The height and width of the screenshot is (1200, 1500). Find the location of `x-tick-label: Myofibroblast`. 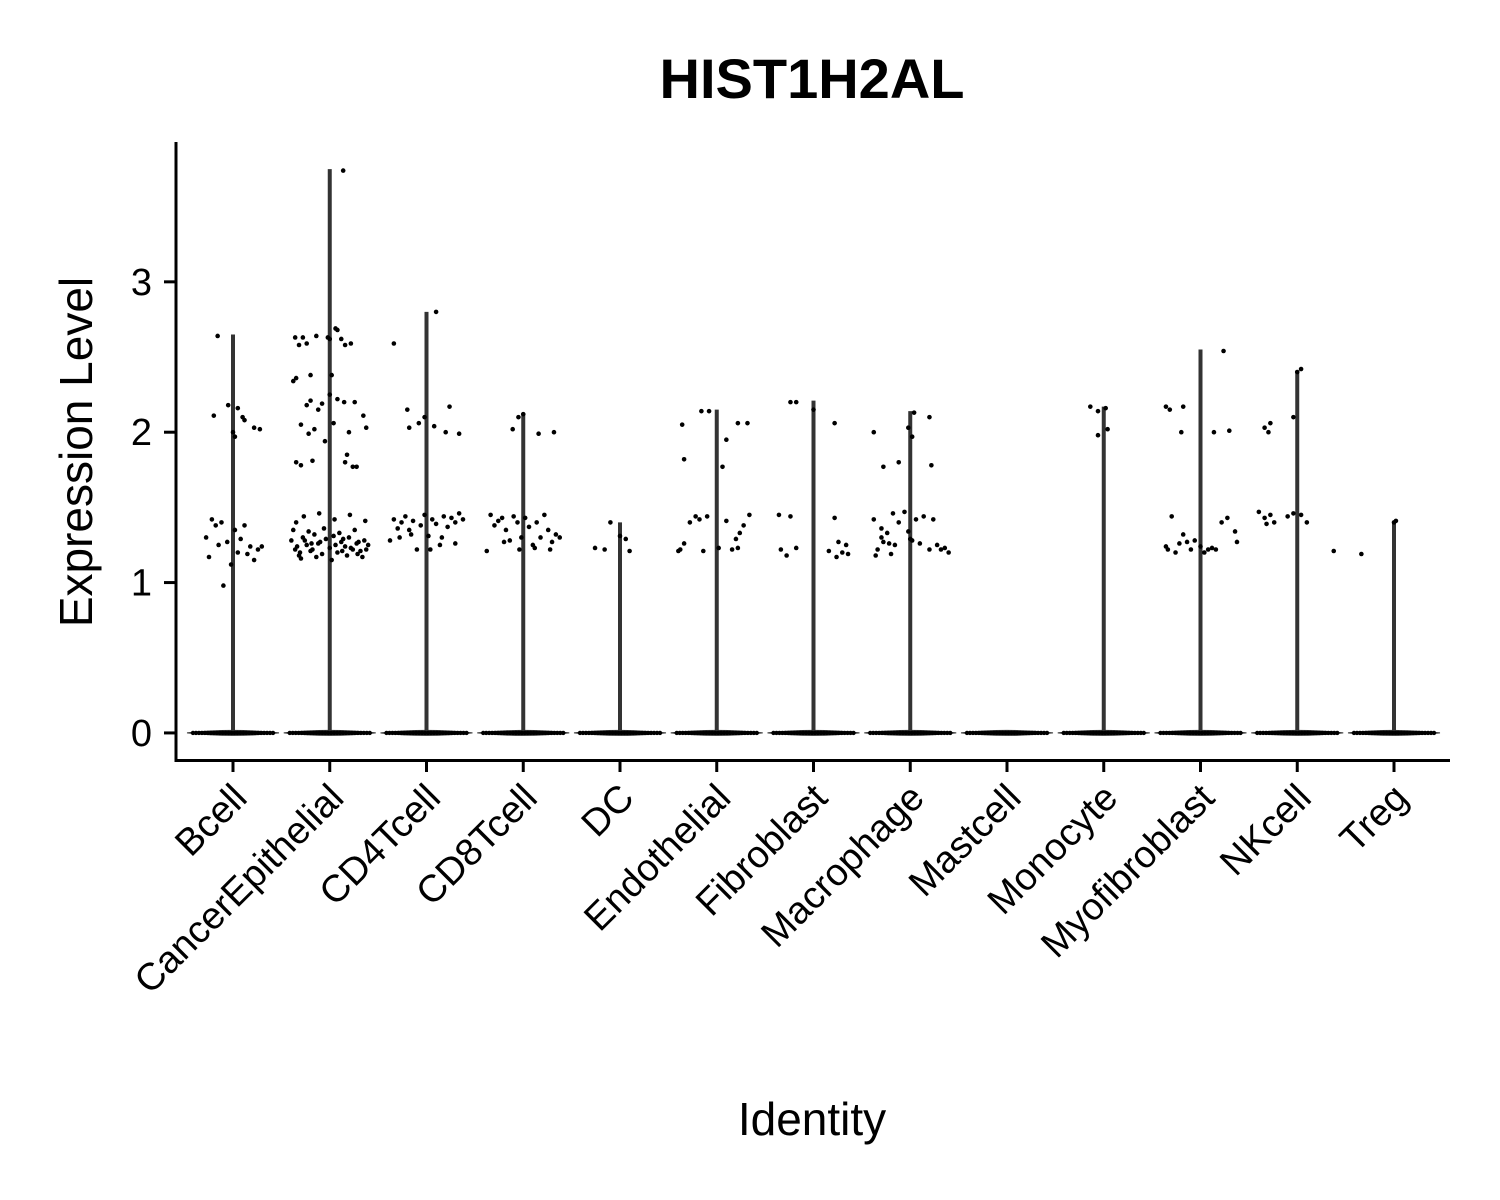

x-tick-label: Myofibroblast is located at coordinates (1128, 871).